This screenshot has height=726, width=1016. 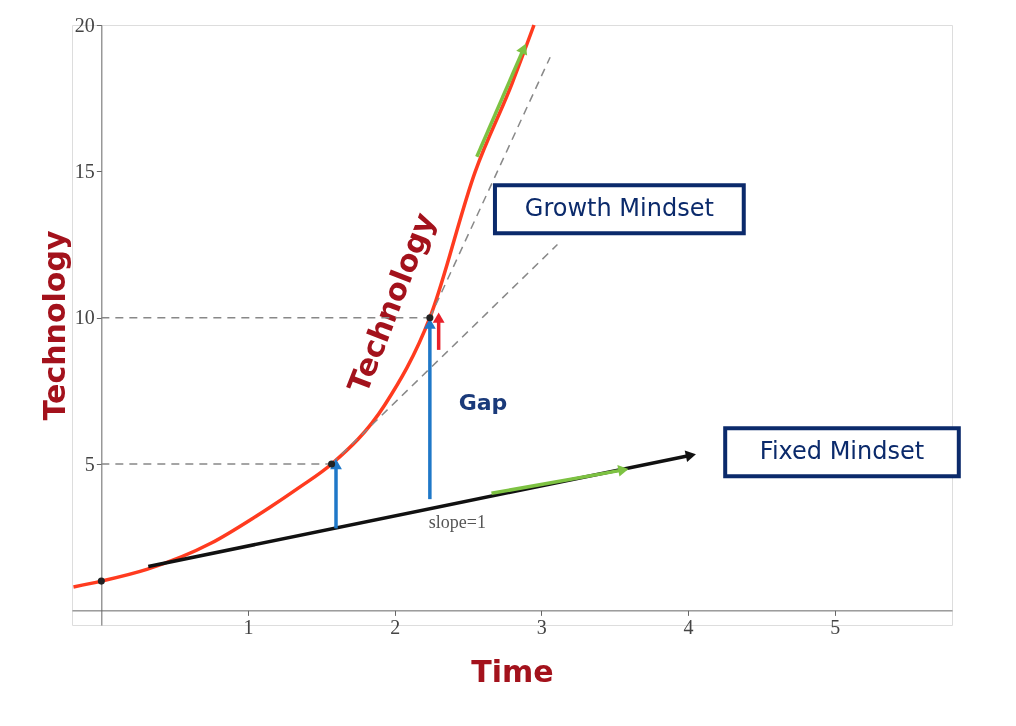 What do you see at coordinates (835, 626) in the screenshot?
I see `x-tick-label: 5` at bounding box center [835, 626].